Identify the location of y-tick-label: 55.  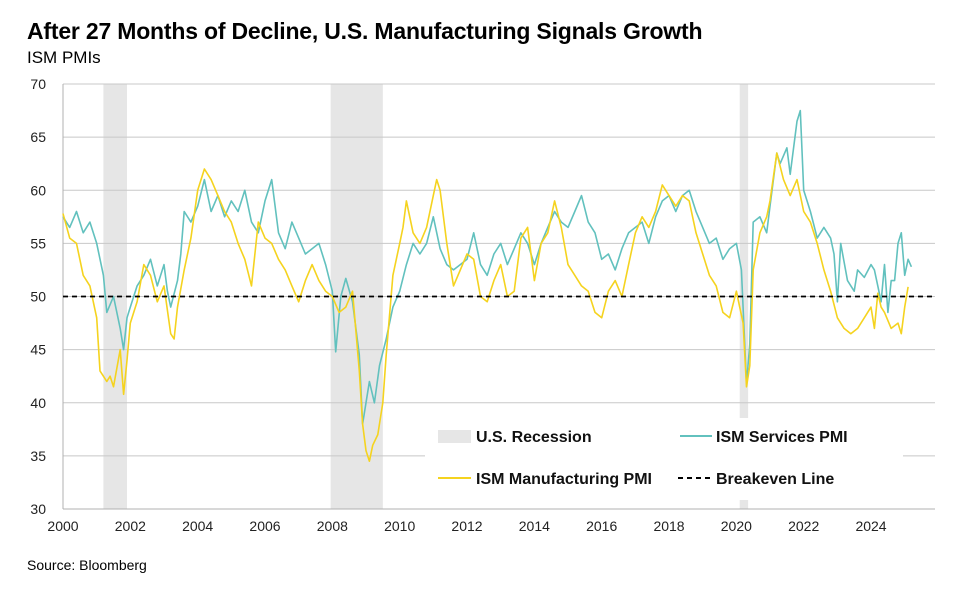
(38, 243).